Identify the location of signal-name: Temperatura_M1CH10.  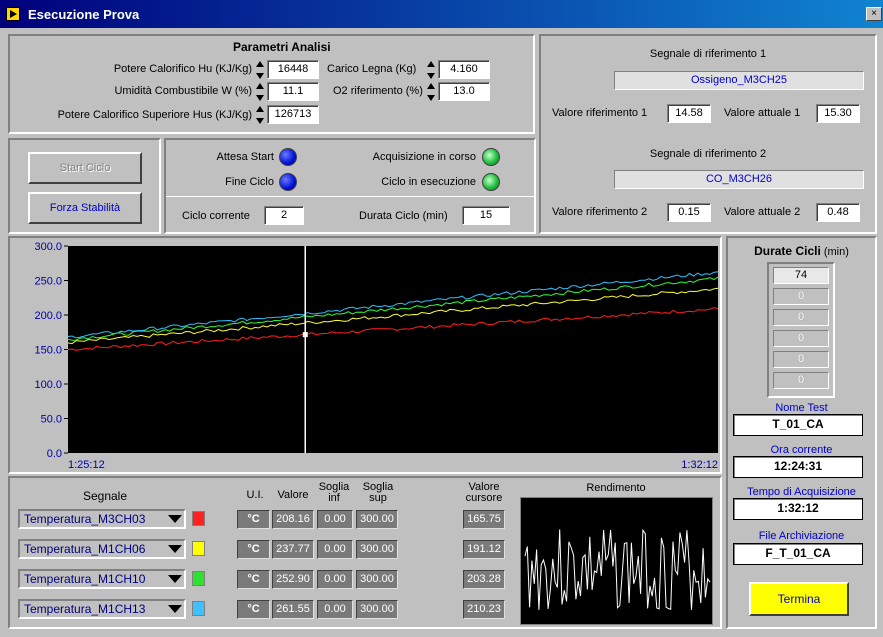
(85, 579).